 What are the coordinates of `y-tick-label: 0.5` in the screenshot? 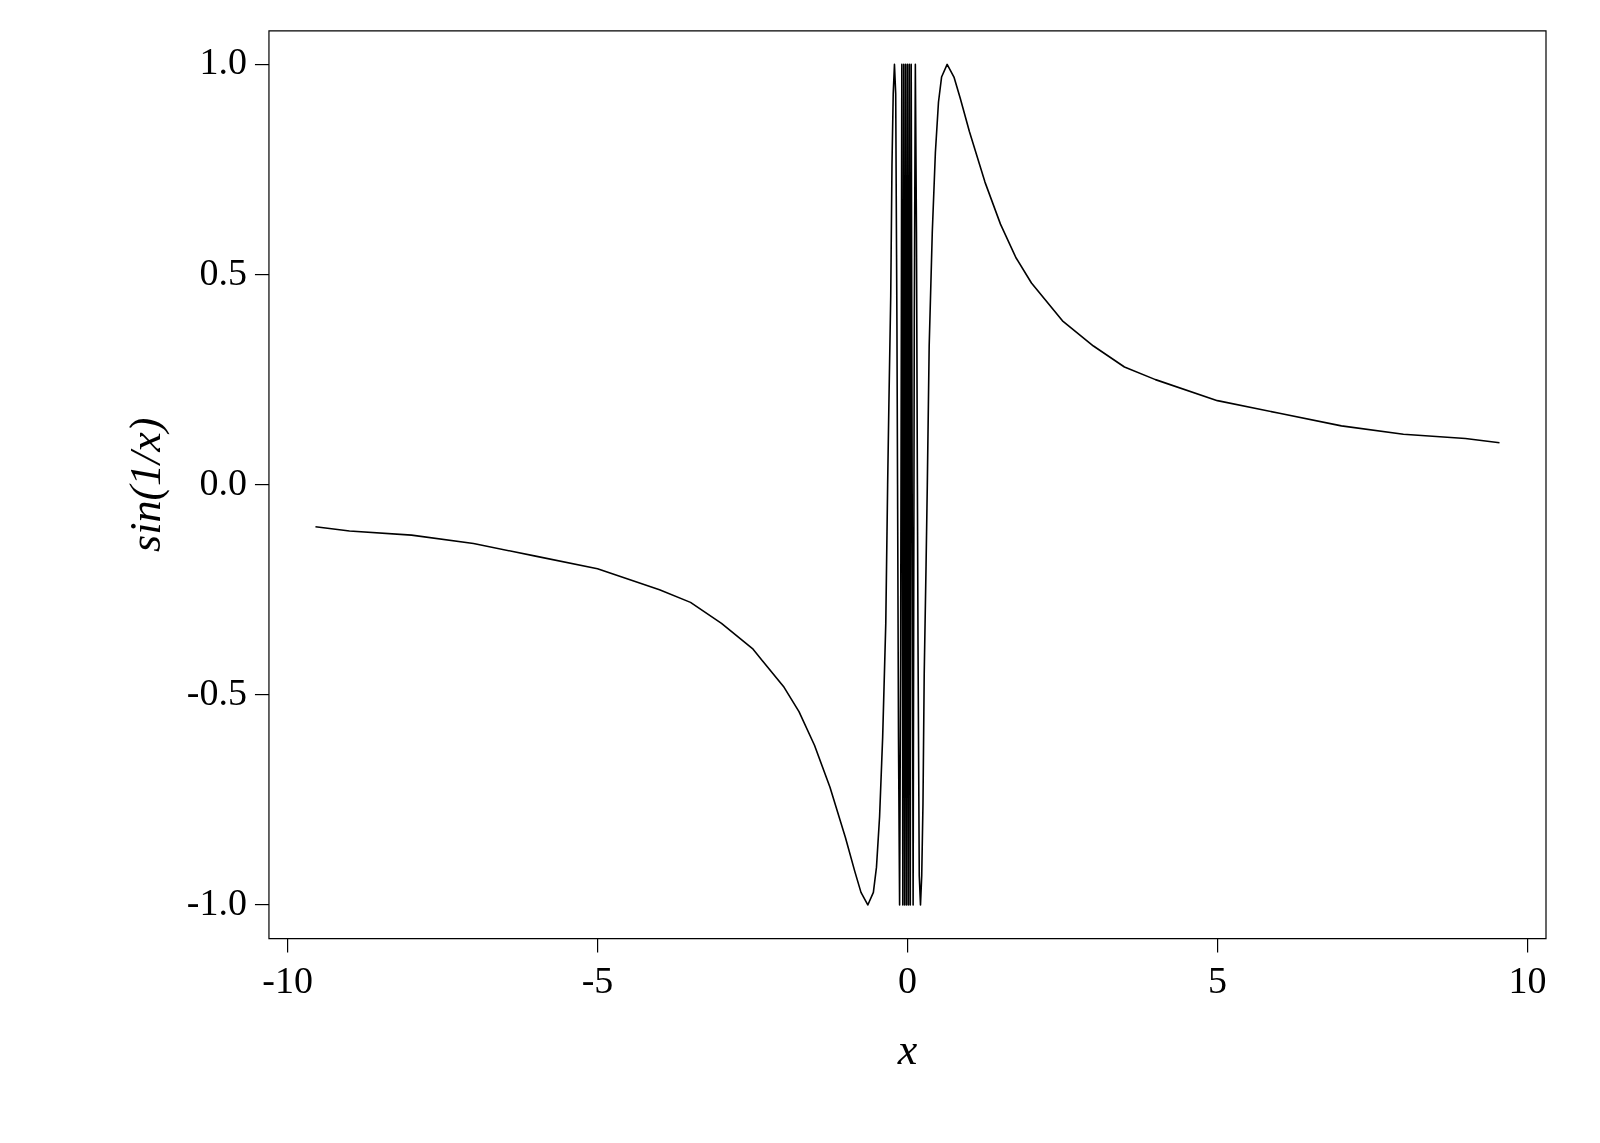 It's located at (223, 271).